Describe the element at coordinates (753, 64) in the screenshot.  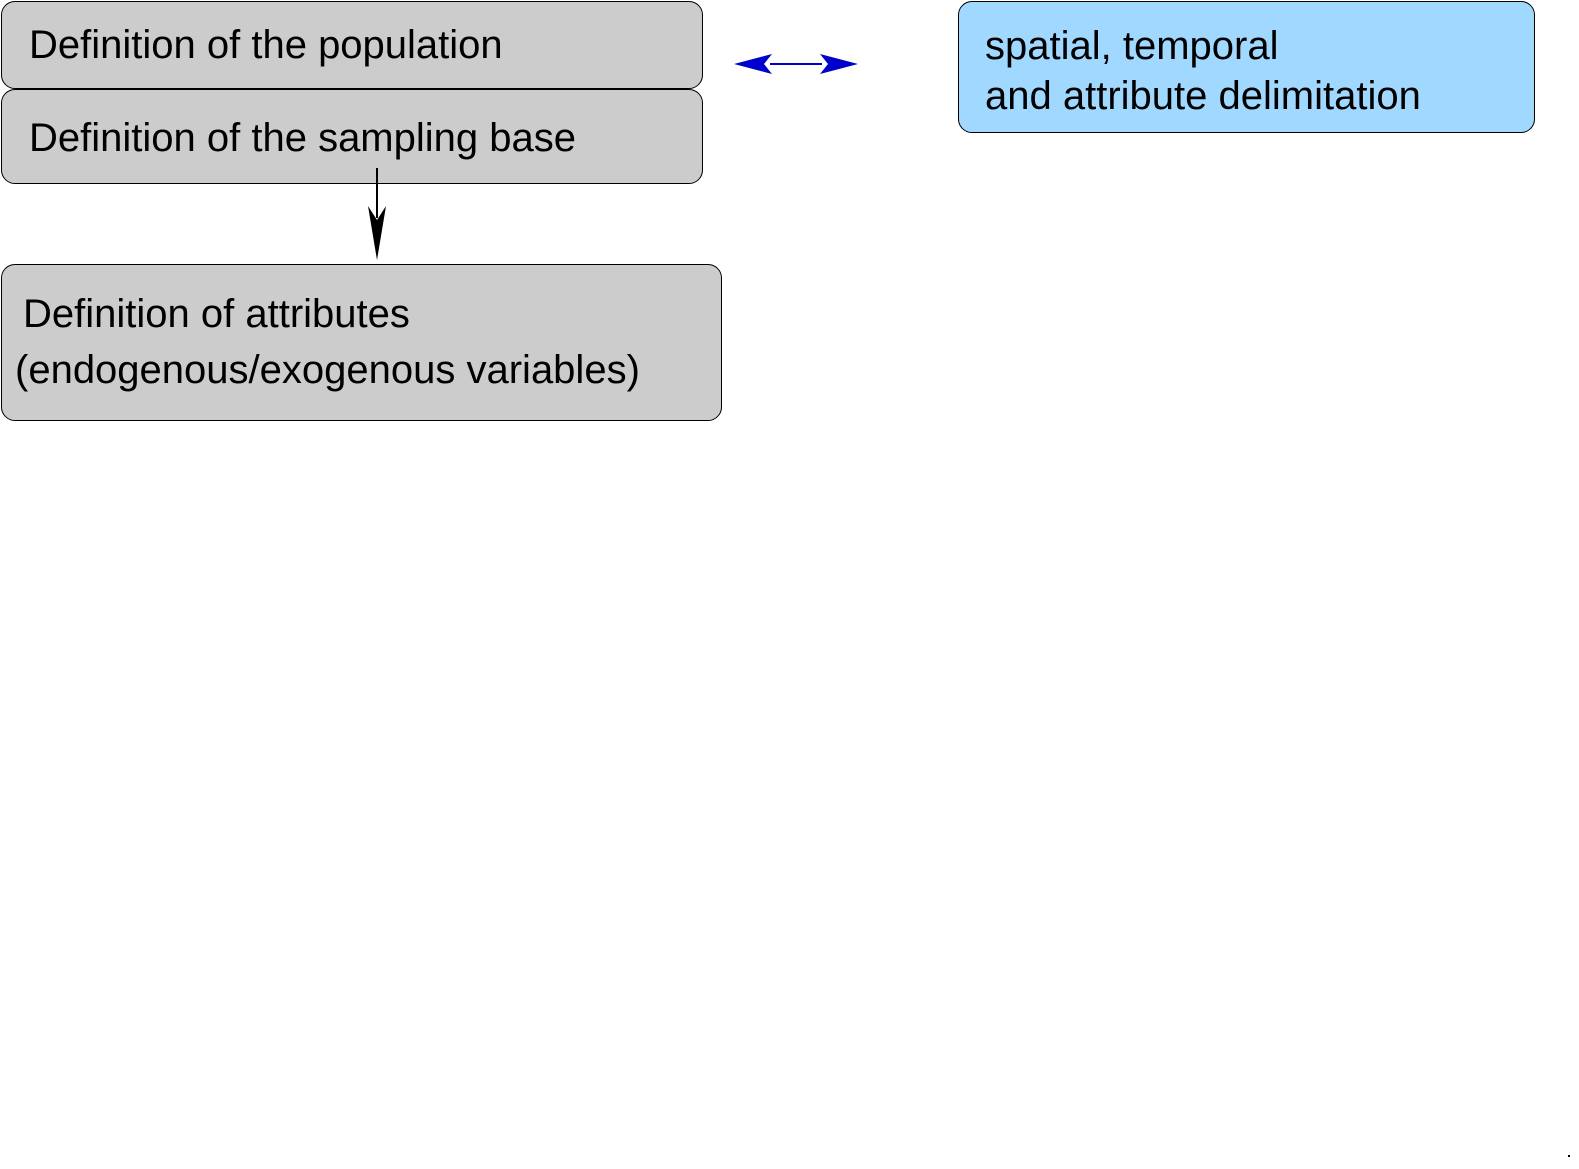
I see `double-arrow-left-head` at that location.